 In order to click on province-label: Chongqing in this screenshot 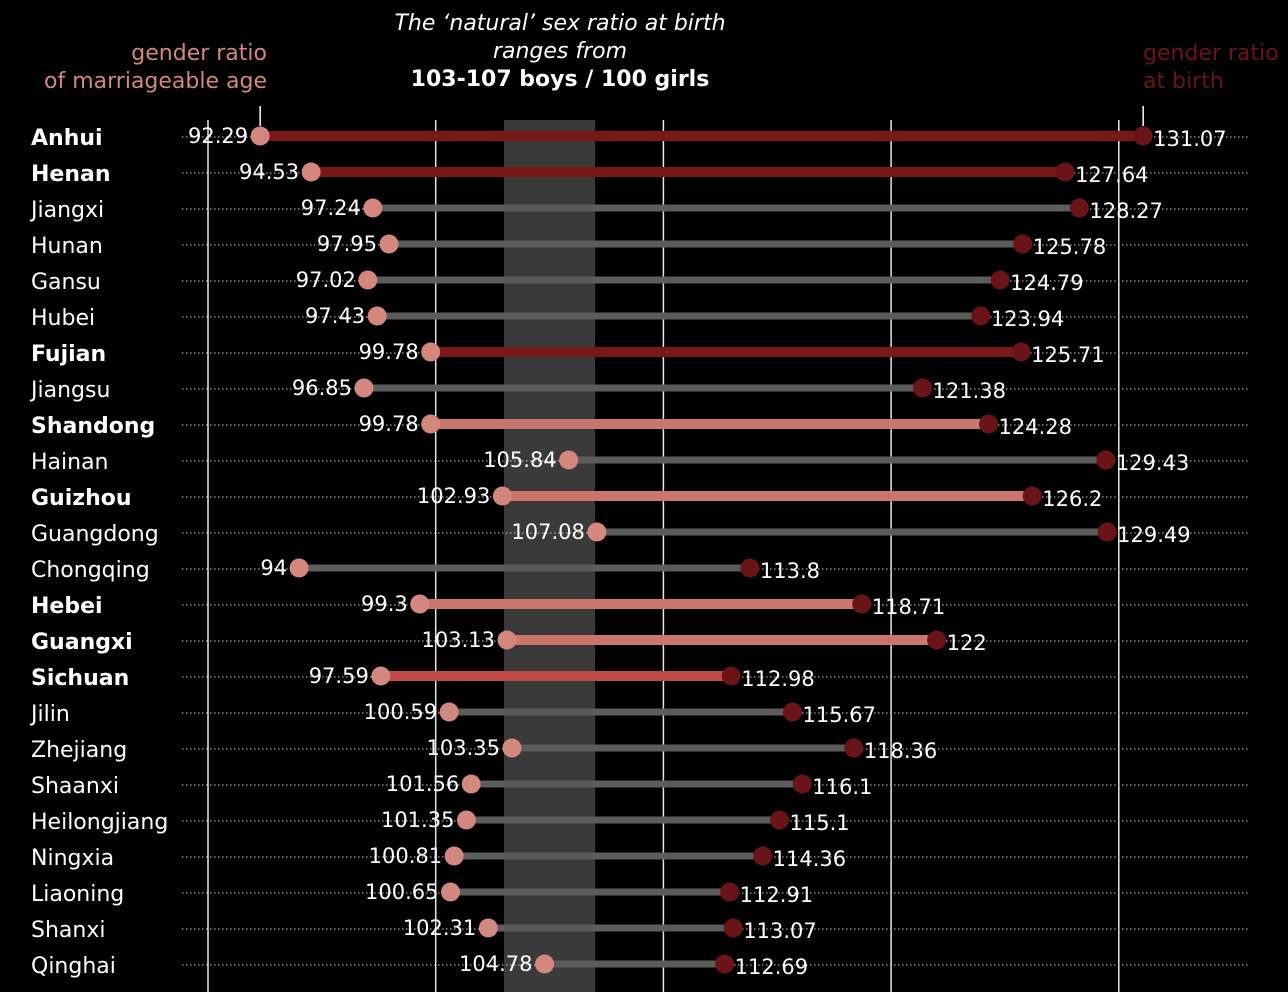, I will do `click(90, 570)`.